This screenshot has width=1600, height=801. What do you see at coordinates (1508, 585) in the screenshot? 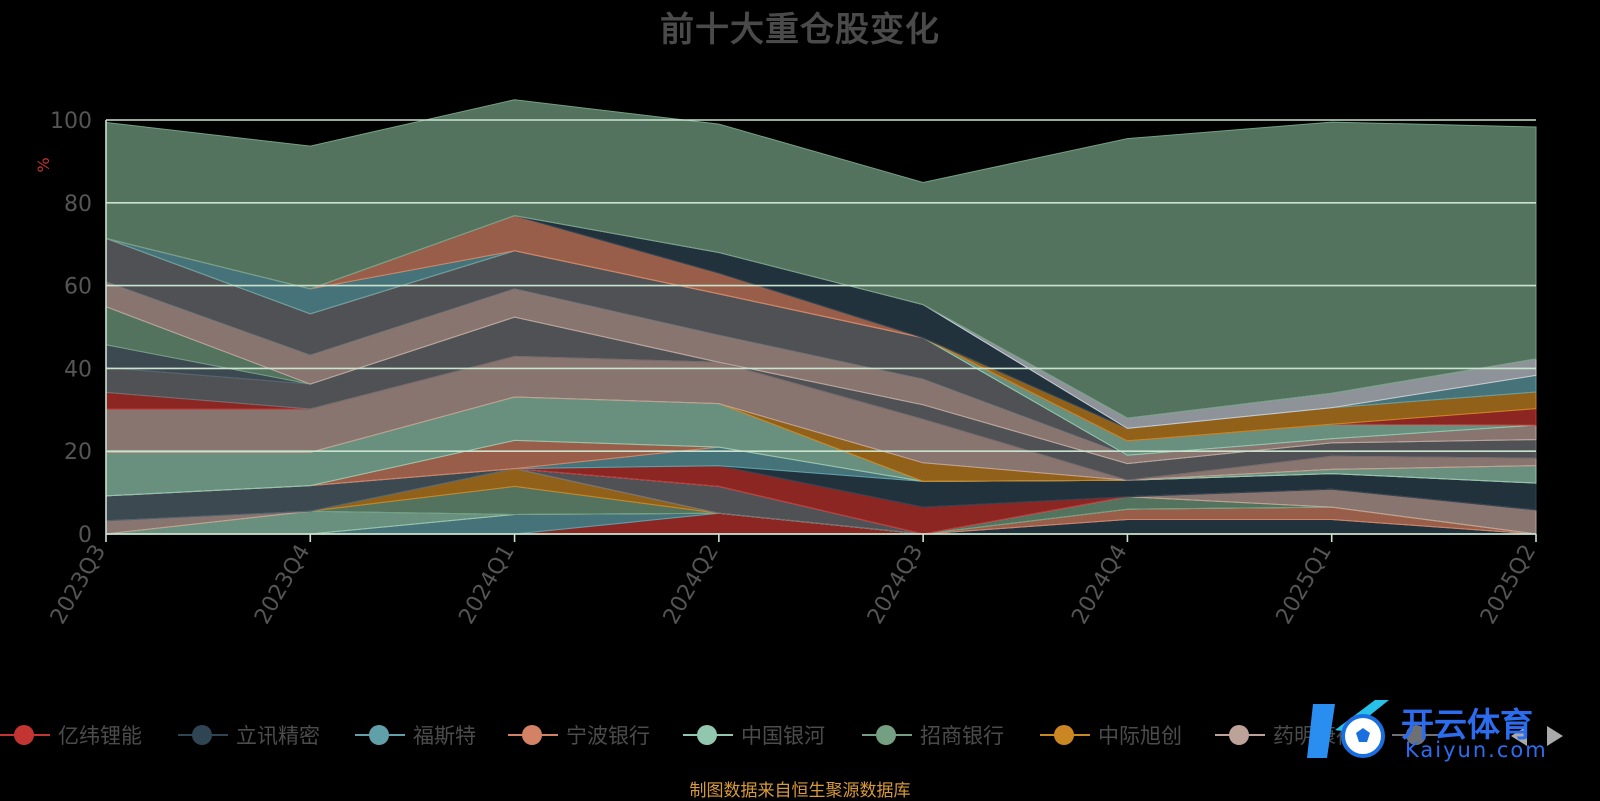
I see `x-tick-label: 2025Q2` at bounding box center [1508, 585].